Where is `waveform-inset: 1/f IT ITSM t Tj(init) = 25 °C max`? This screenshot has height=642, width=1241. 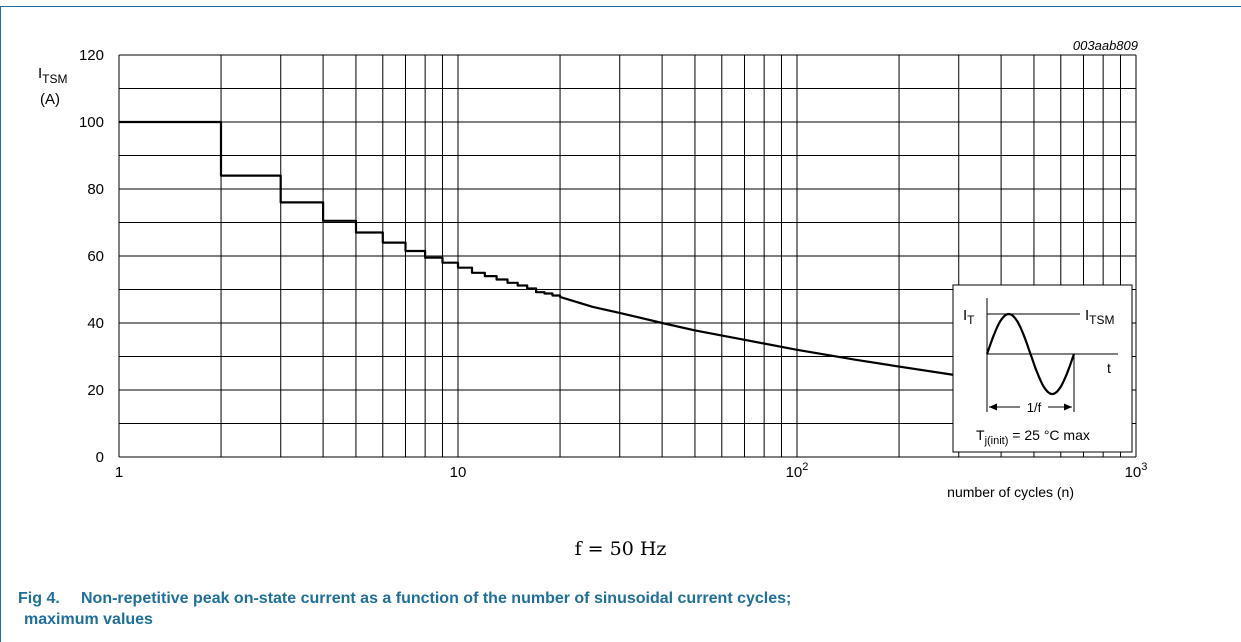
waveform-inset: 1/f IT ITSM t Tj(init) = 25 °C max is located at coordinates (1042, 368).